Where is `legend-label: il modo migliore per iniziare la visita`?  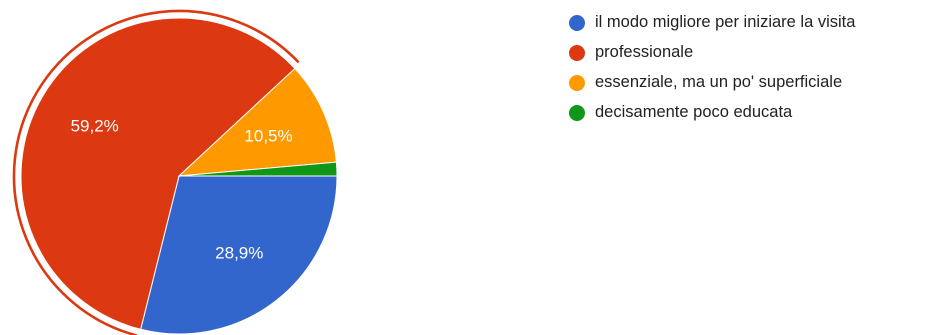 legend-label: il modo migliore per iniziare la visita is located at coordinates (725, 22).